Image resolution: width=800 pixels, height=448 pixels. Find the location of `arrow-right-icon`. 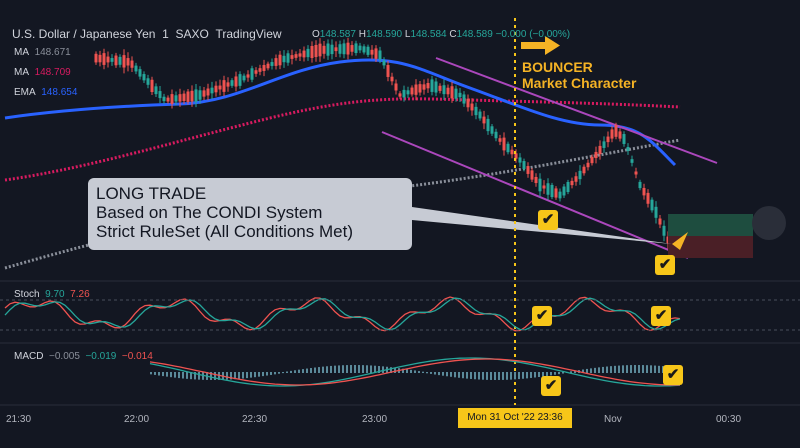

arrow-right-icon is located at coordinates (540, 45).